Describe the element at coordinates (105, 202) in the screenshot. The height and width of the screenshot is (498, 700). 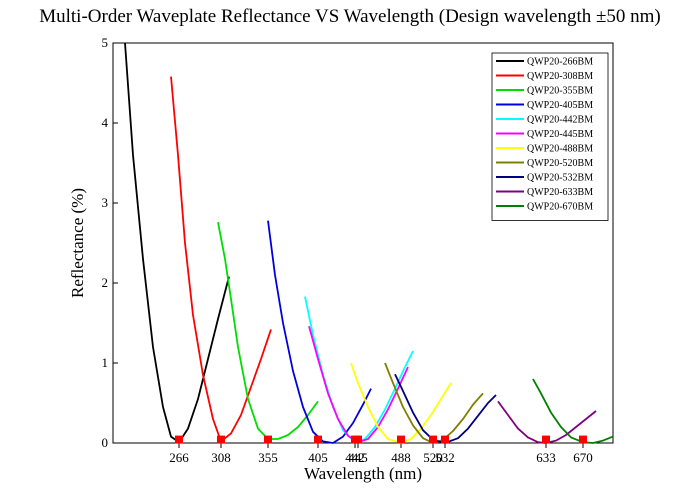
I see `y-tick-label: 3` at that location.